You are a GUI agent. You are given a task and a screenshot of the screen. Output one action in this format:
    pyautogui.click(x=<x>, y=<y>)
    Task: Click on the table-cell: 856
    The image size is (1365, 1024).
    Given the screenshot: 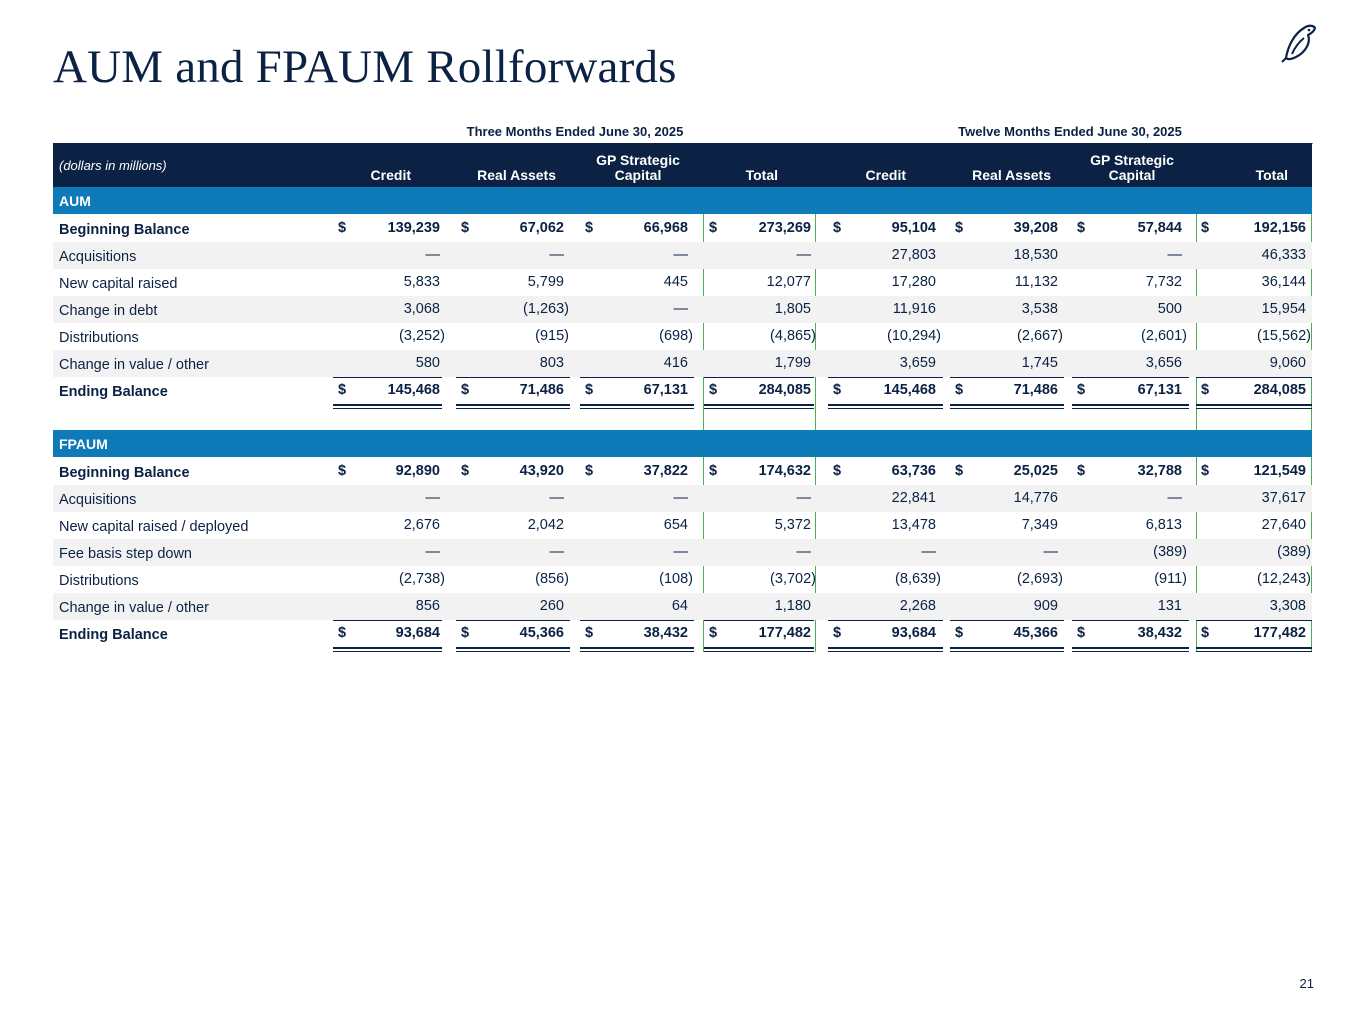 What is the action you would take?
    pyautogui.click(x=427, y=606)
    